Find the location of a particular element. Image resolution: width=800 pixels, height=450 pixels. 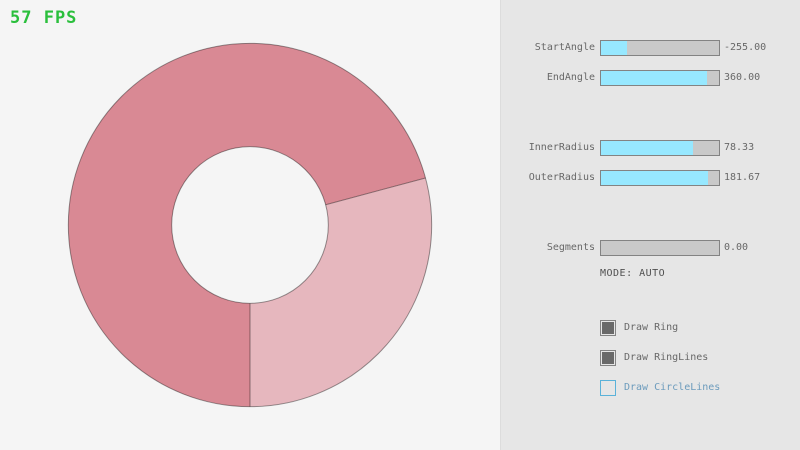

slider-endangle is located at coordinates (660, 78).